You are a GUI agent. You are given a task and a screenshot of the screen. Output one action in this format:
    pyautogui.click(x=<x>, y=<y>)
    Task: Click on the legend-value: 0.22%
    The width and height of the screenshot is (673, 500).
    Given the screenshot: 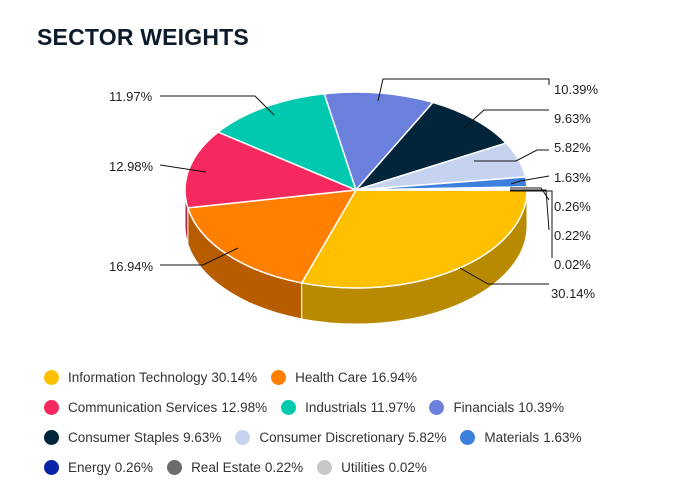 What is the action you would take?
    pyautogui.click(x=284, y=467)
    